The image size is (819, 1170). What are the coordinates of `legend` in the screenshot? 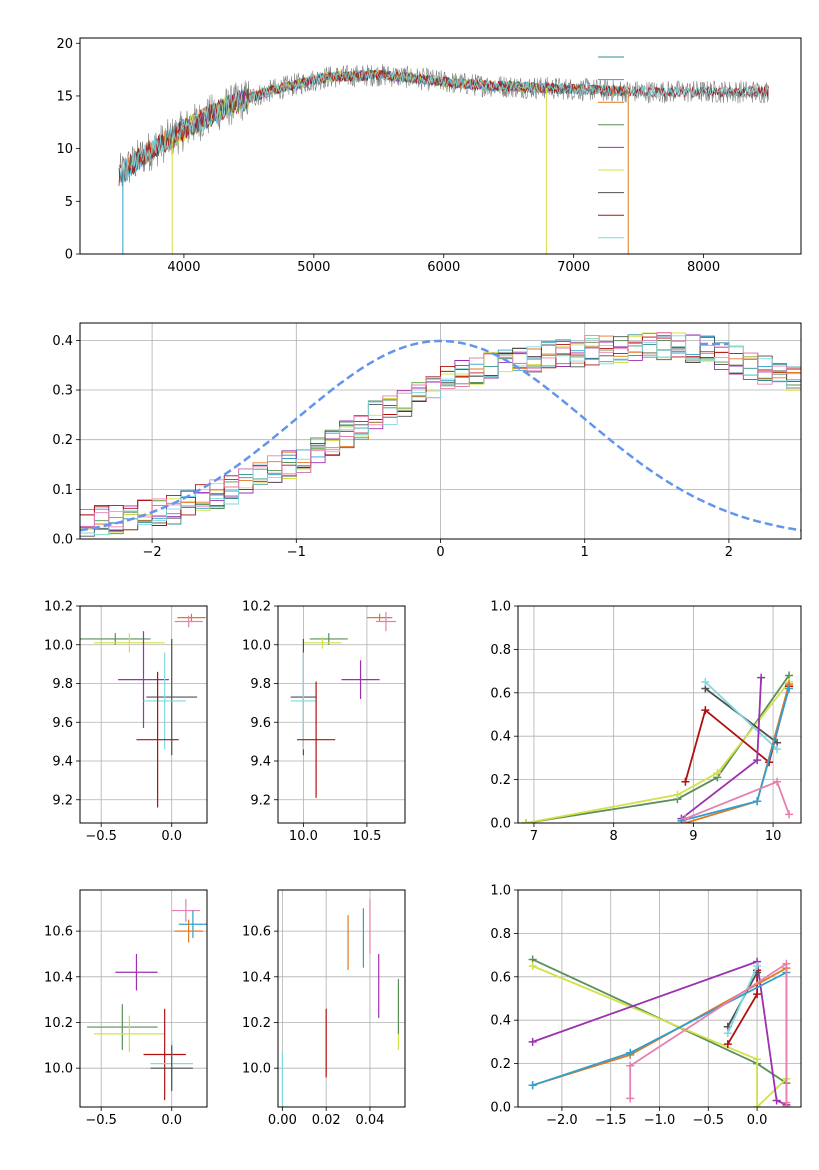 It's located at (611, 147).